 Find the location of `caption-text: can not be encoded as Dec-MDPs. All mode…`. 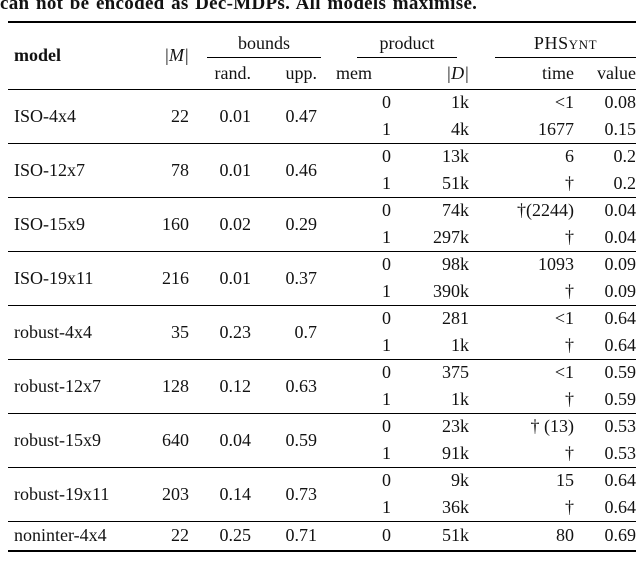

caption-text: can not be encoded as Dec-MDPs. All mode… is located at coordinates (239, 7).